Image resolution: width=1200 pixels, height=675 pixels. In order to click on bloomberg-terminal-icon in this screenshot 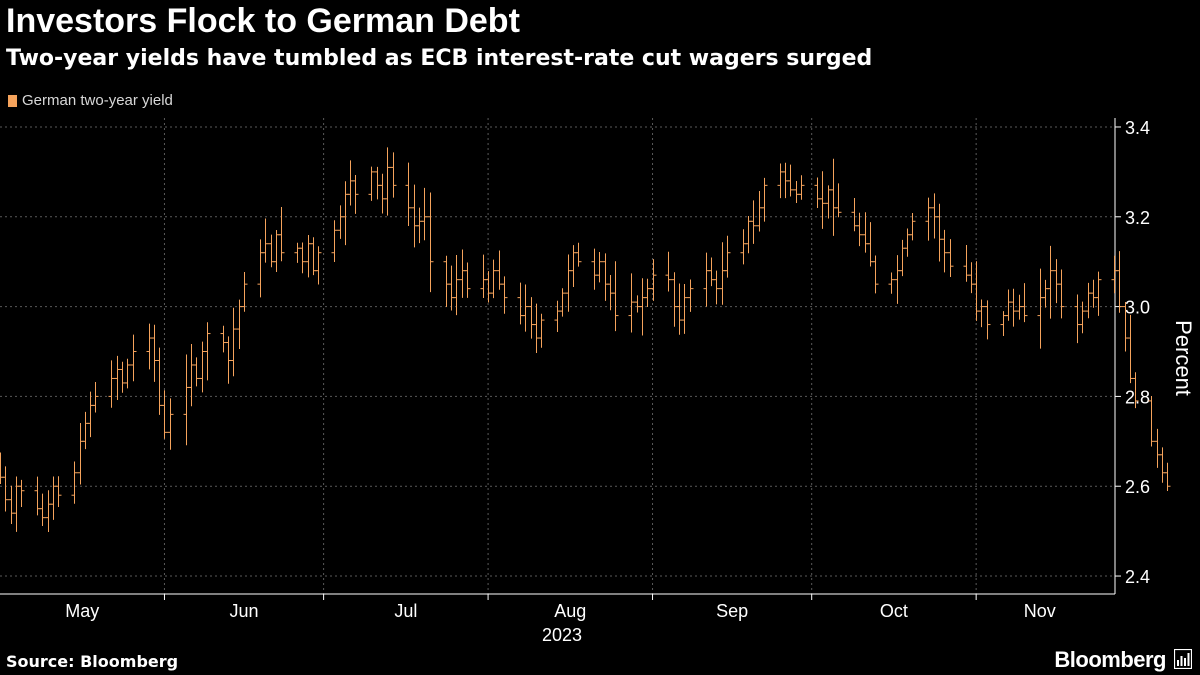, I will do `click(1183, 659)`.